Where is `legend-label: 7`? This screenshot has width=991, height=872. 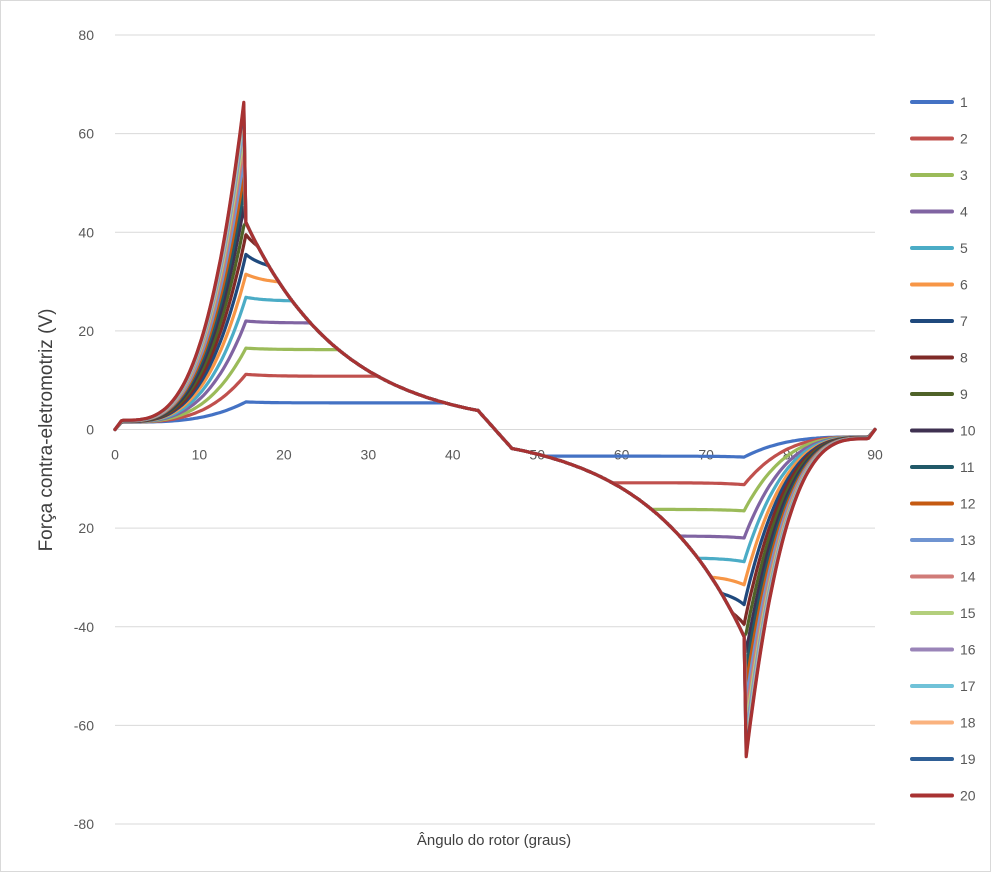
legend-label: 7 is located at coordinates (964, 321).